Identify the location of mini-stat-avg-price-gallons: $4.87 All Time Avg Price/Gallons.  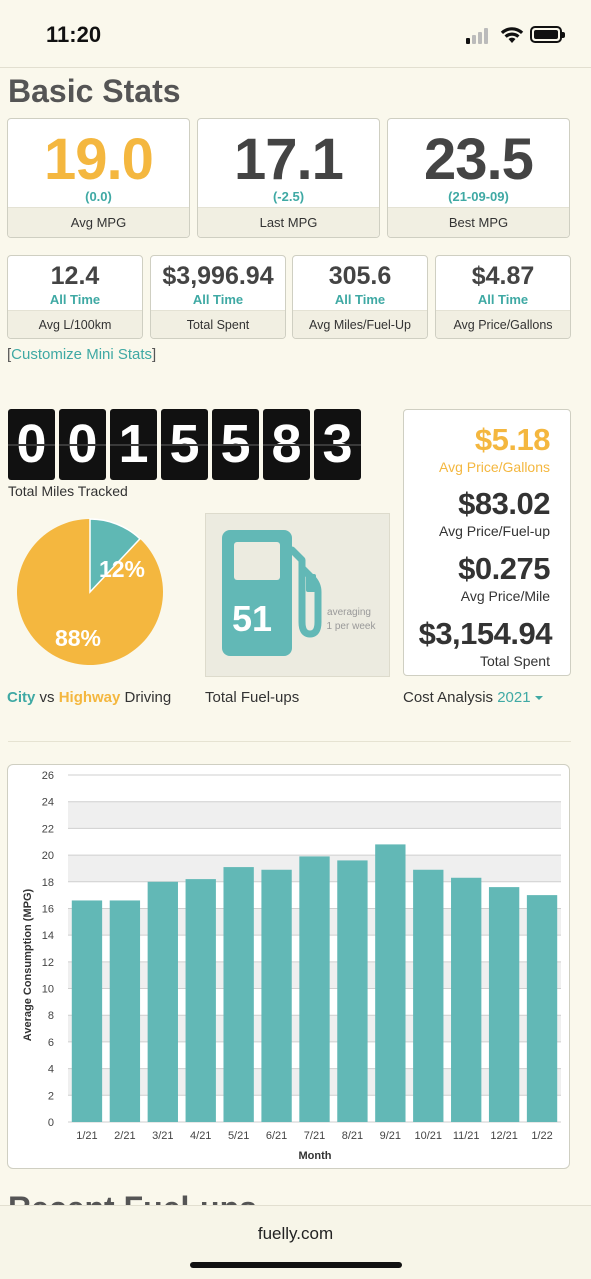
(503, 297).